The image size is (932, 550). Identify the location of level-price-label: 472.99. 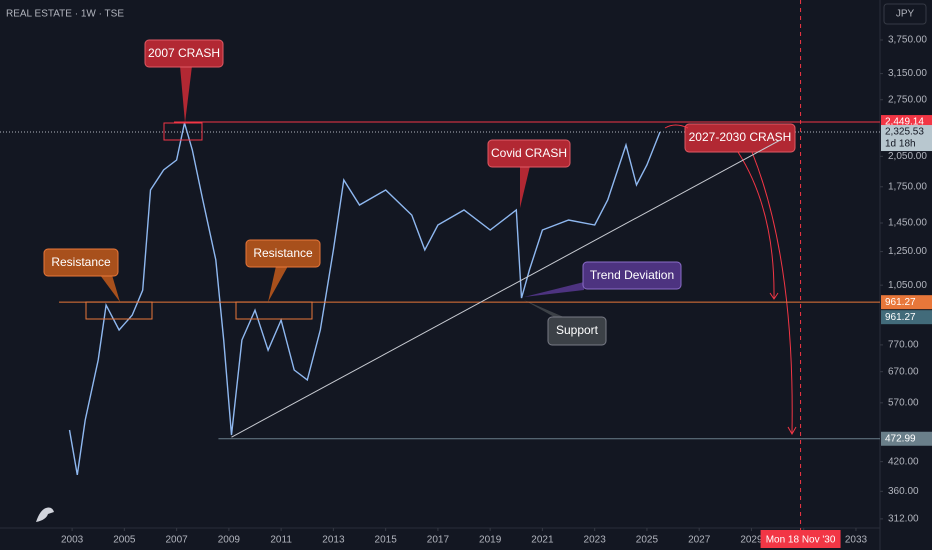
(900, 438).